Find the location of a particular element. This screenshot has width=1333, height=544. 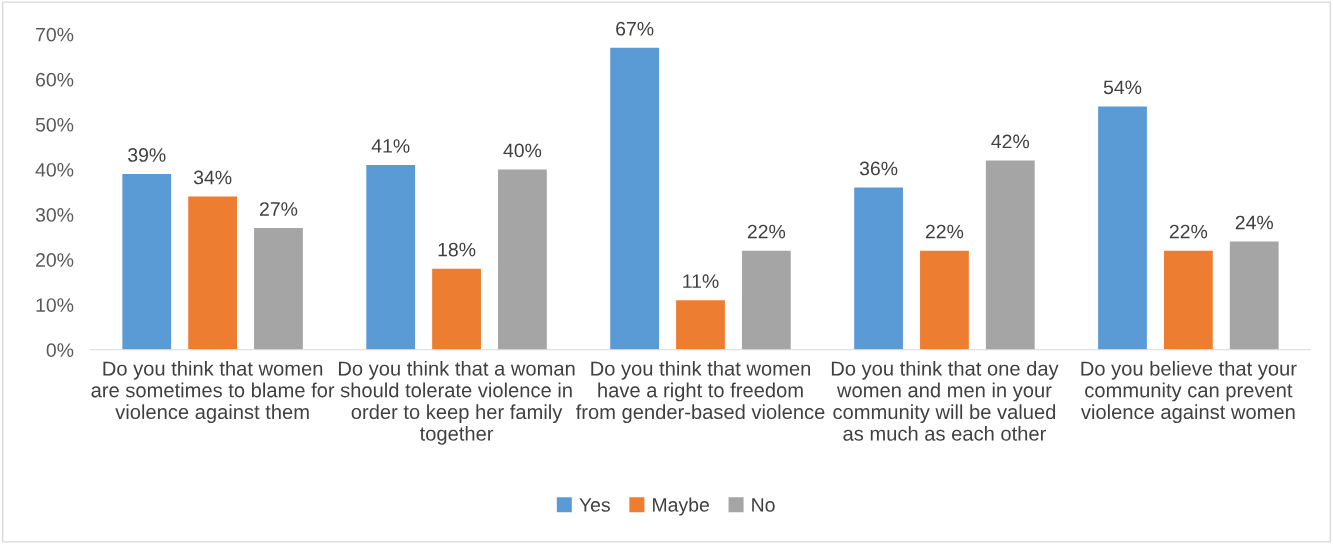

x-tick-label: Do you think that one day women and men in your community will be valued as much as each other is located at coordinates (945, 400).